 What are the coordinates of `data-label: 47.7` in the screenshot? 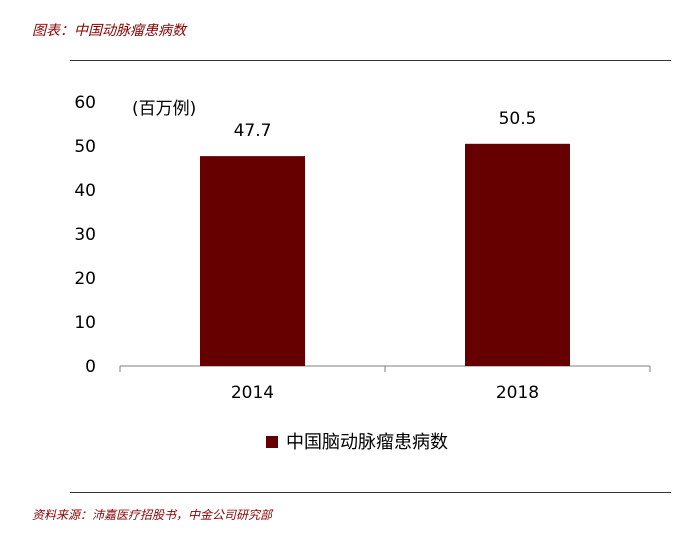 It's located at (253, 131).